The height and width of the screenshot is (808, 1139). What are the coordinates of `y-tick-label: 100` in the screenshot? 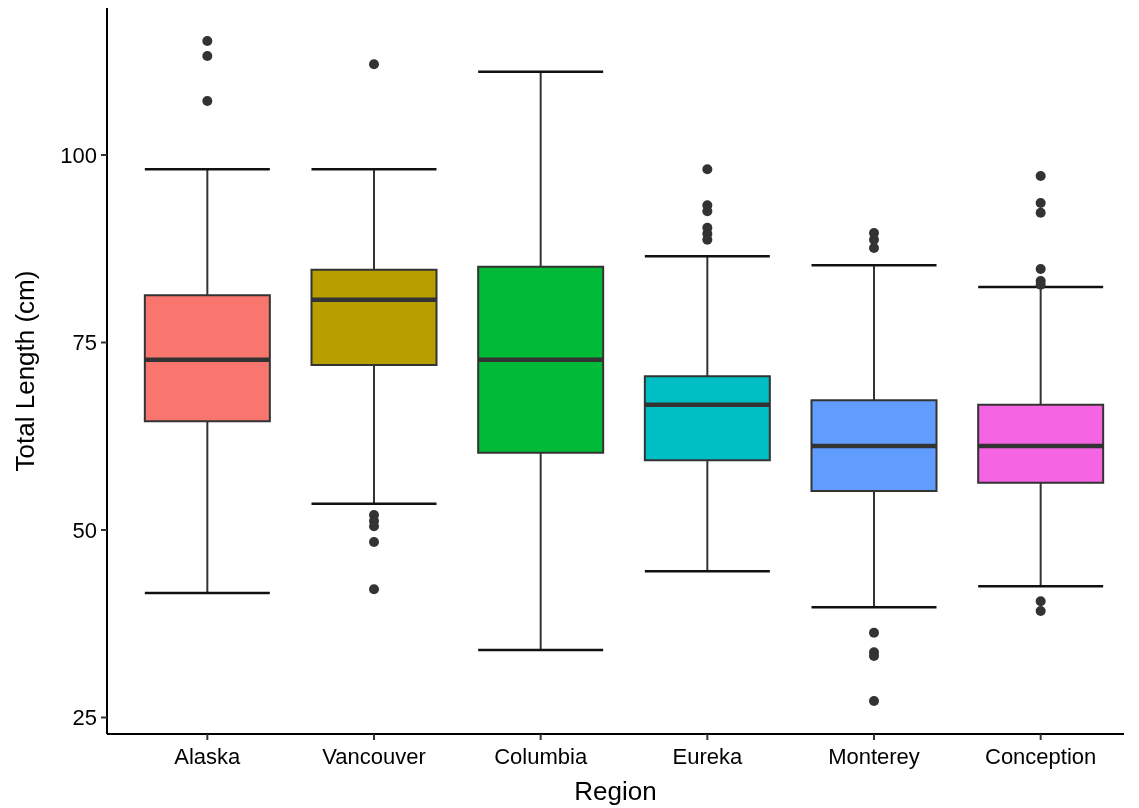 It's located at (78, 155).